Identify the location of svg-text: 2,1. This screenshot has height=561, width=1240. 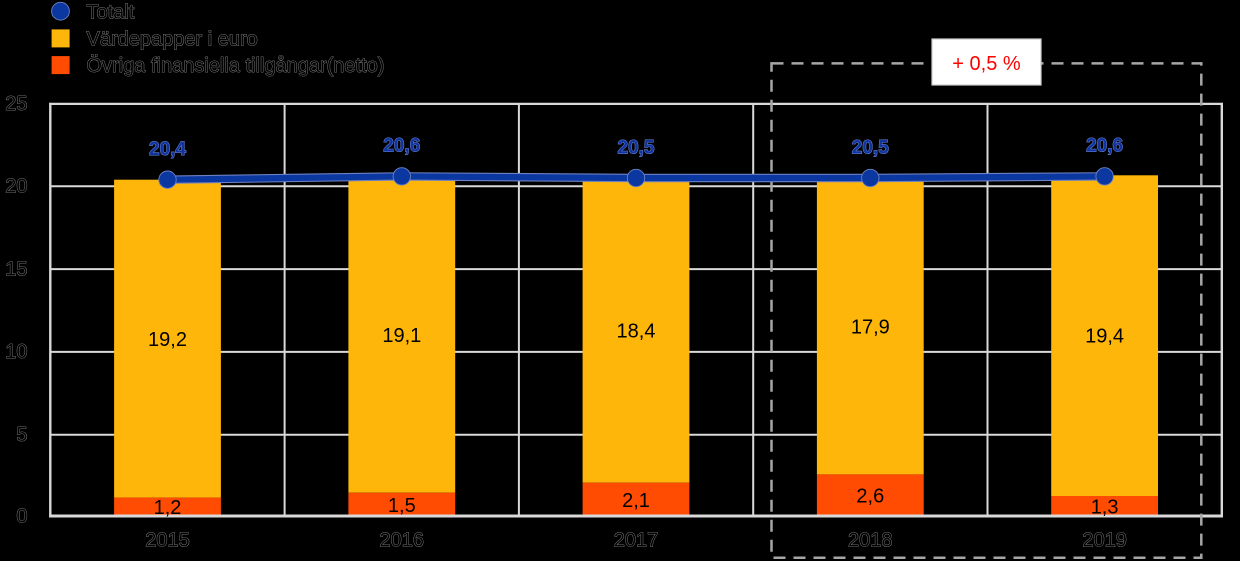
(636, 501).